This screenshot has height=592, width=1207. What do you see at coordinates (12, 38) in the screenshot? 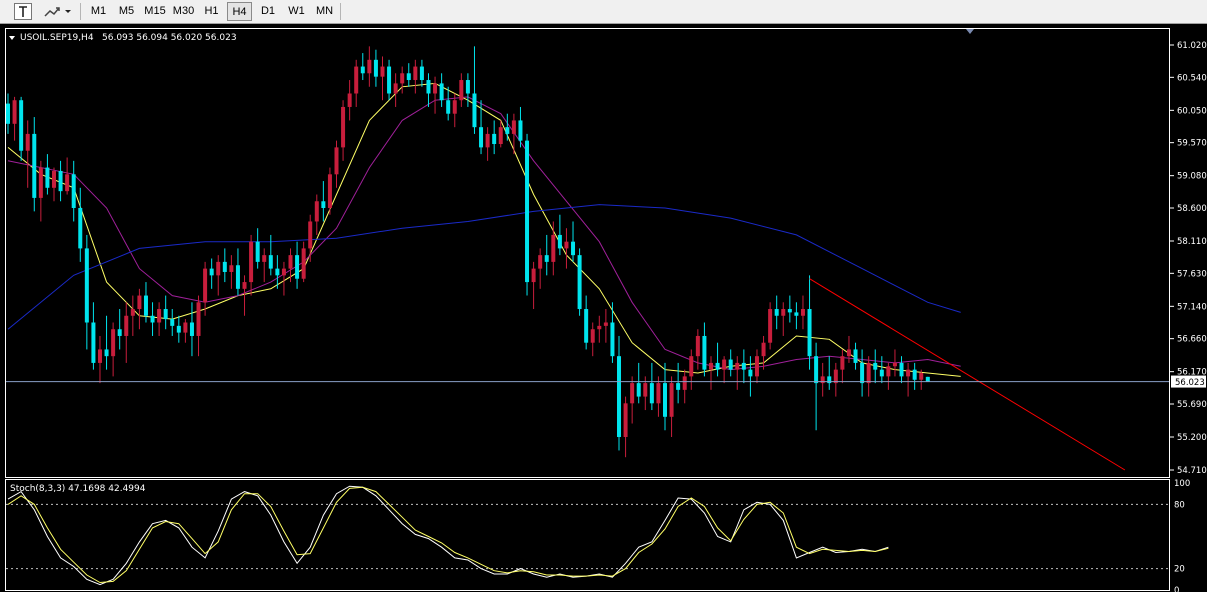
I see `collapse-triangle-icon` at bounding box center [12, 38].